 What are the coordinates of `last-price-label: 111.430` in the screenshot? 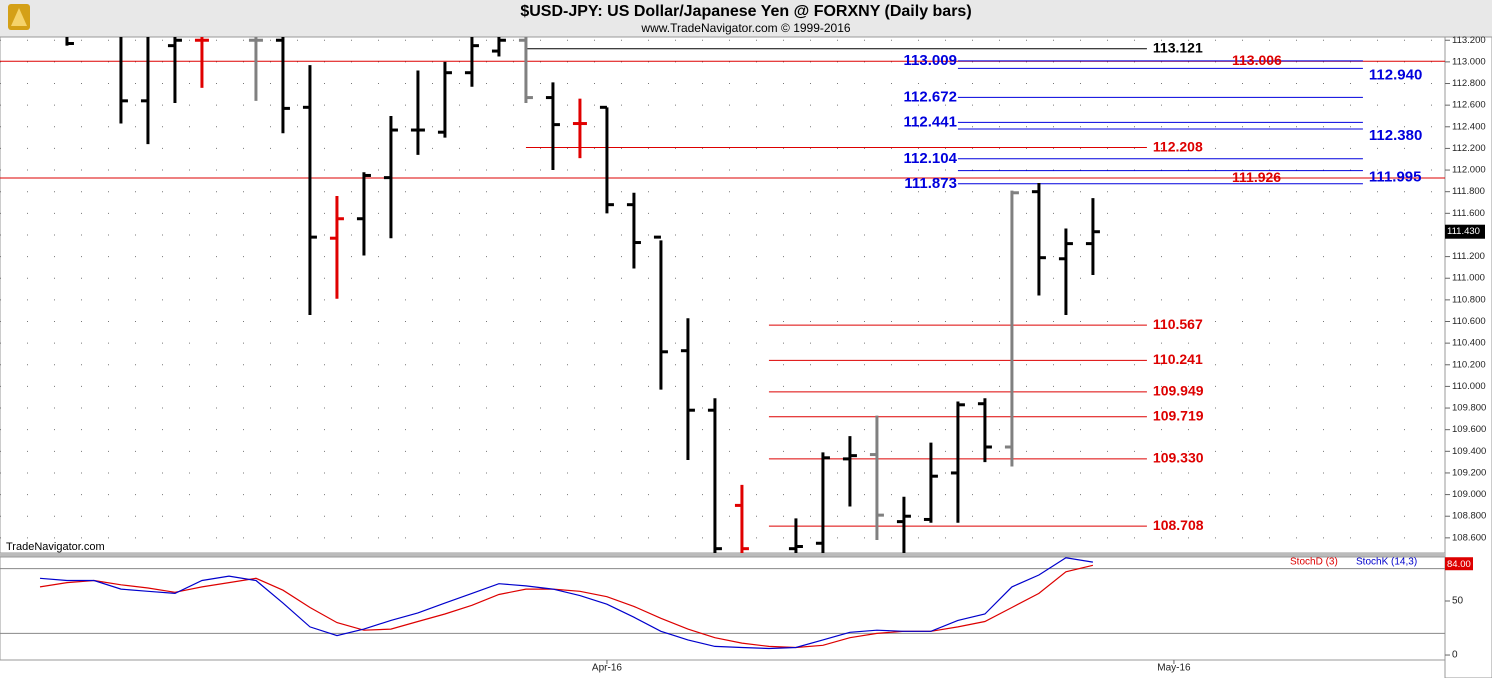 It's located at (1463, 231).